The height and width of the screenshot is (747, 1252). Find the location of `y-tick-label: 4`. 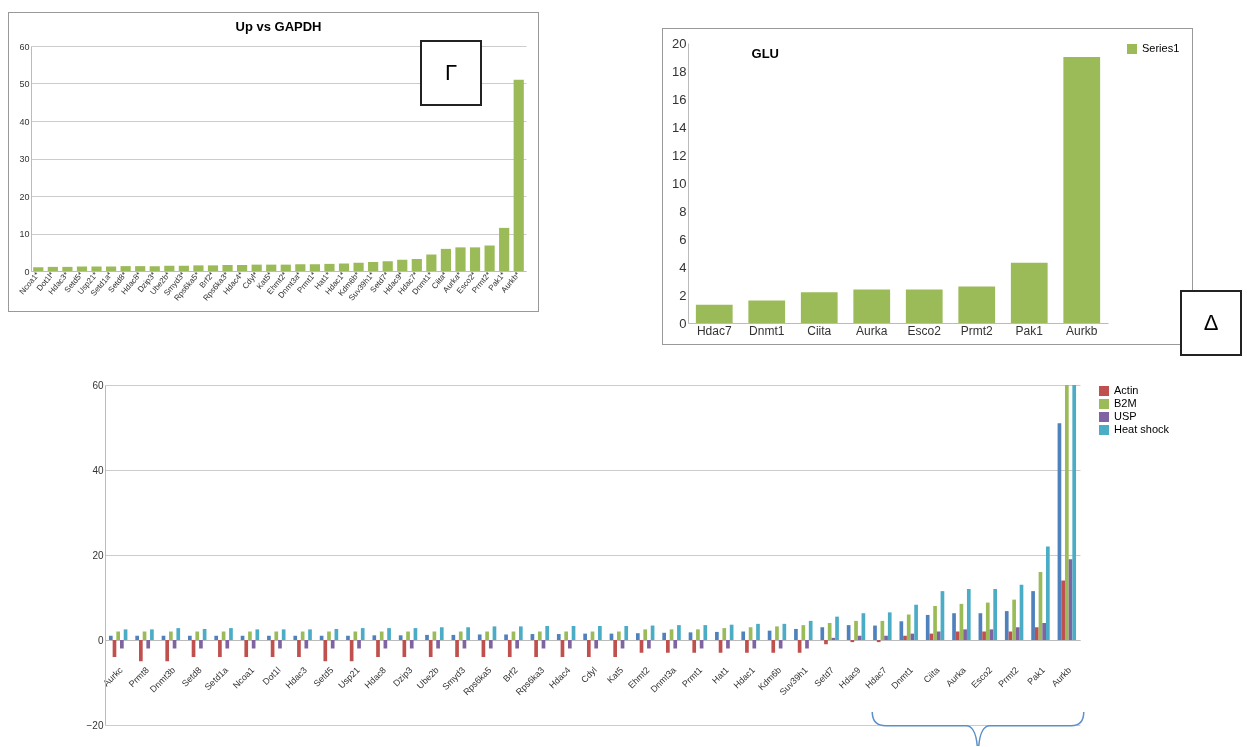

y-tick-label: 4 is located at coordinates (683, 267).